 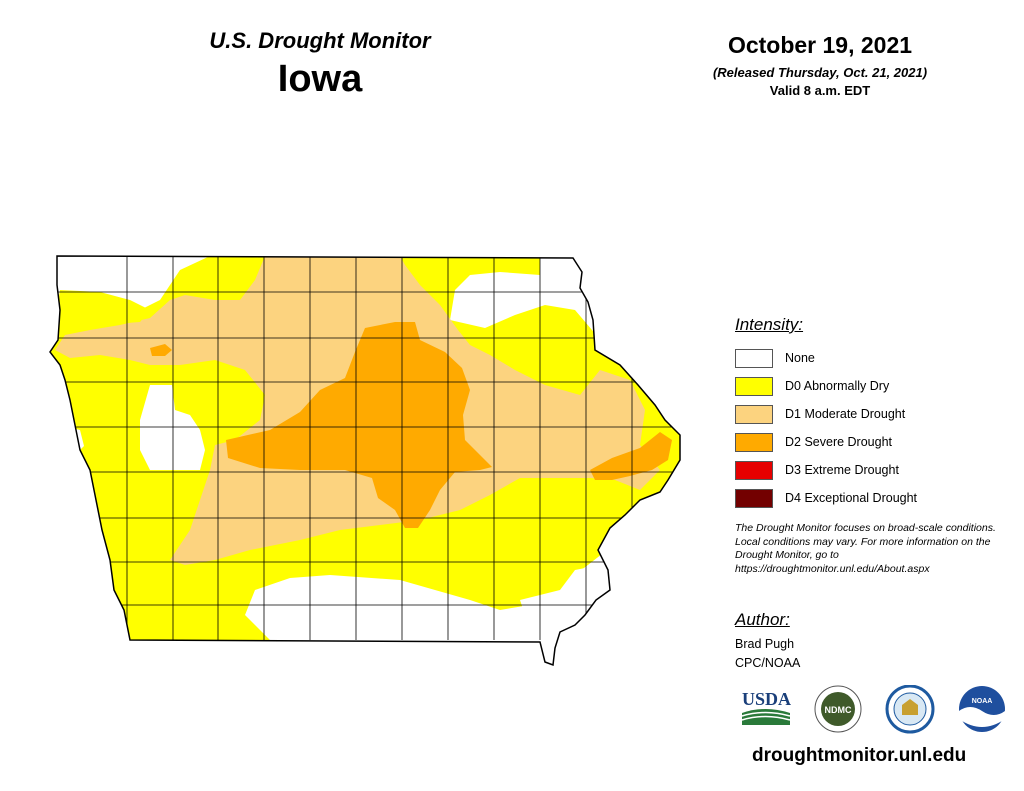 I want to click on noaa-logo-text: NOAA, so click(x=982, y=701).